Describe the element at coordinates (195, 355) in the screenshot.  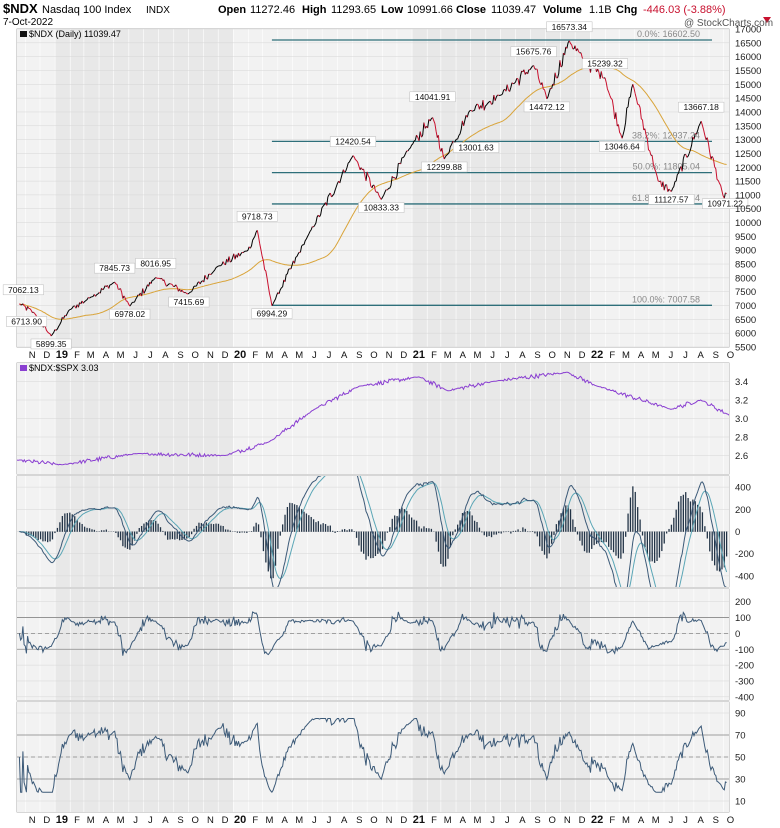
I see `month-label: O` at that location.